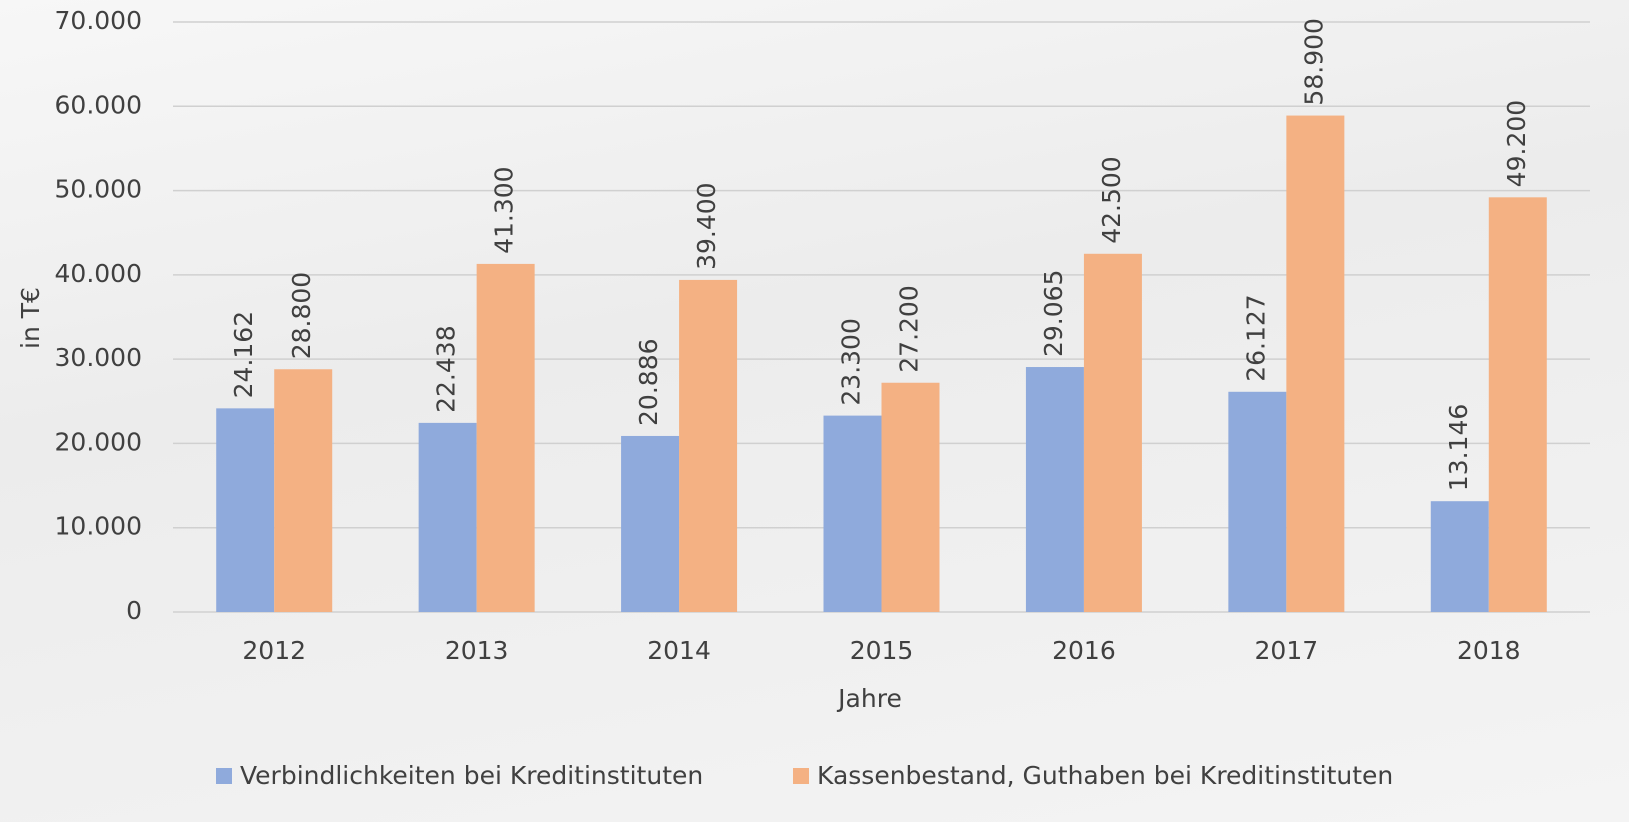 This screenshot has height=822, width=1629. Describe the element at coordinates (504, 209) in the screenshot. I see `data-label: 41.300` at that location.